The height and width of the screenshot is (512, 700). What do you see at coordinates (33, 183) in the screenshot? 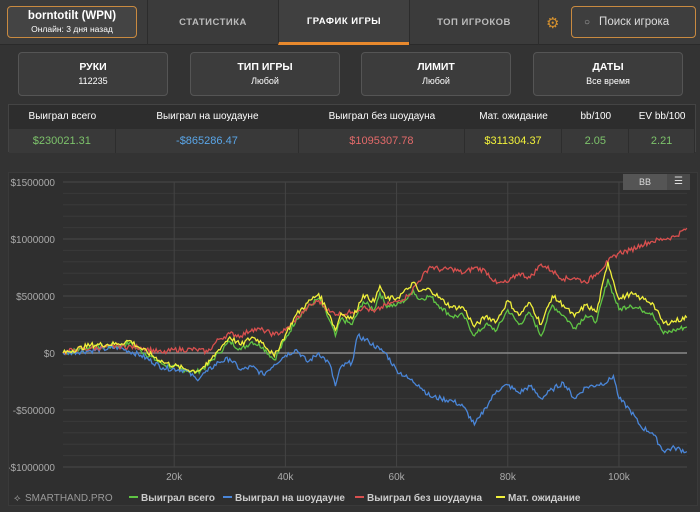
I see `y-tick-label: $1500000` at bounding box center [33, 183].